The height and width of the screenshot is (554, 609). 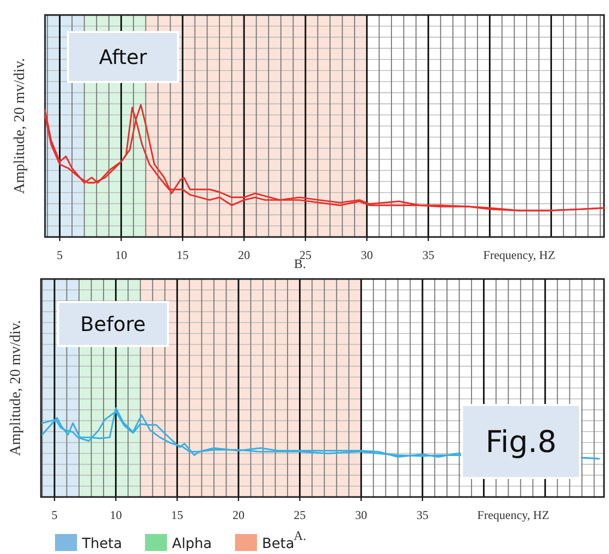 What do you see at coordinates (123, 57) in the screenshot?
I see `text: After` at bounding box center [123, 57].